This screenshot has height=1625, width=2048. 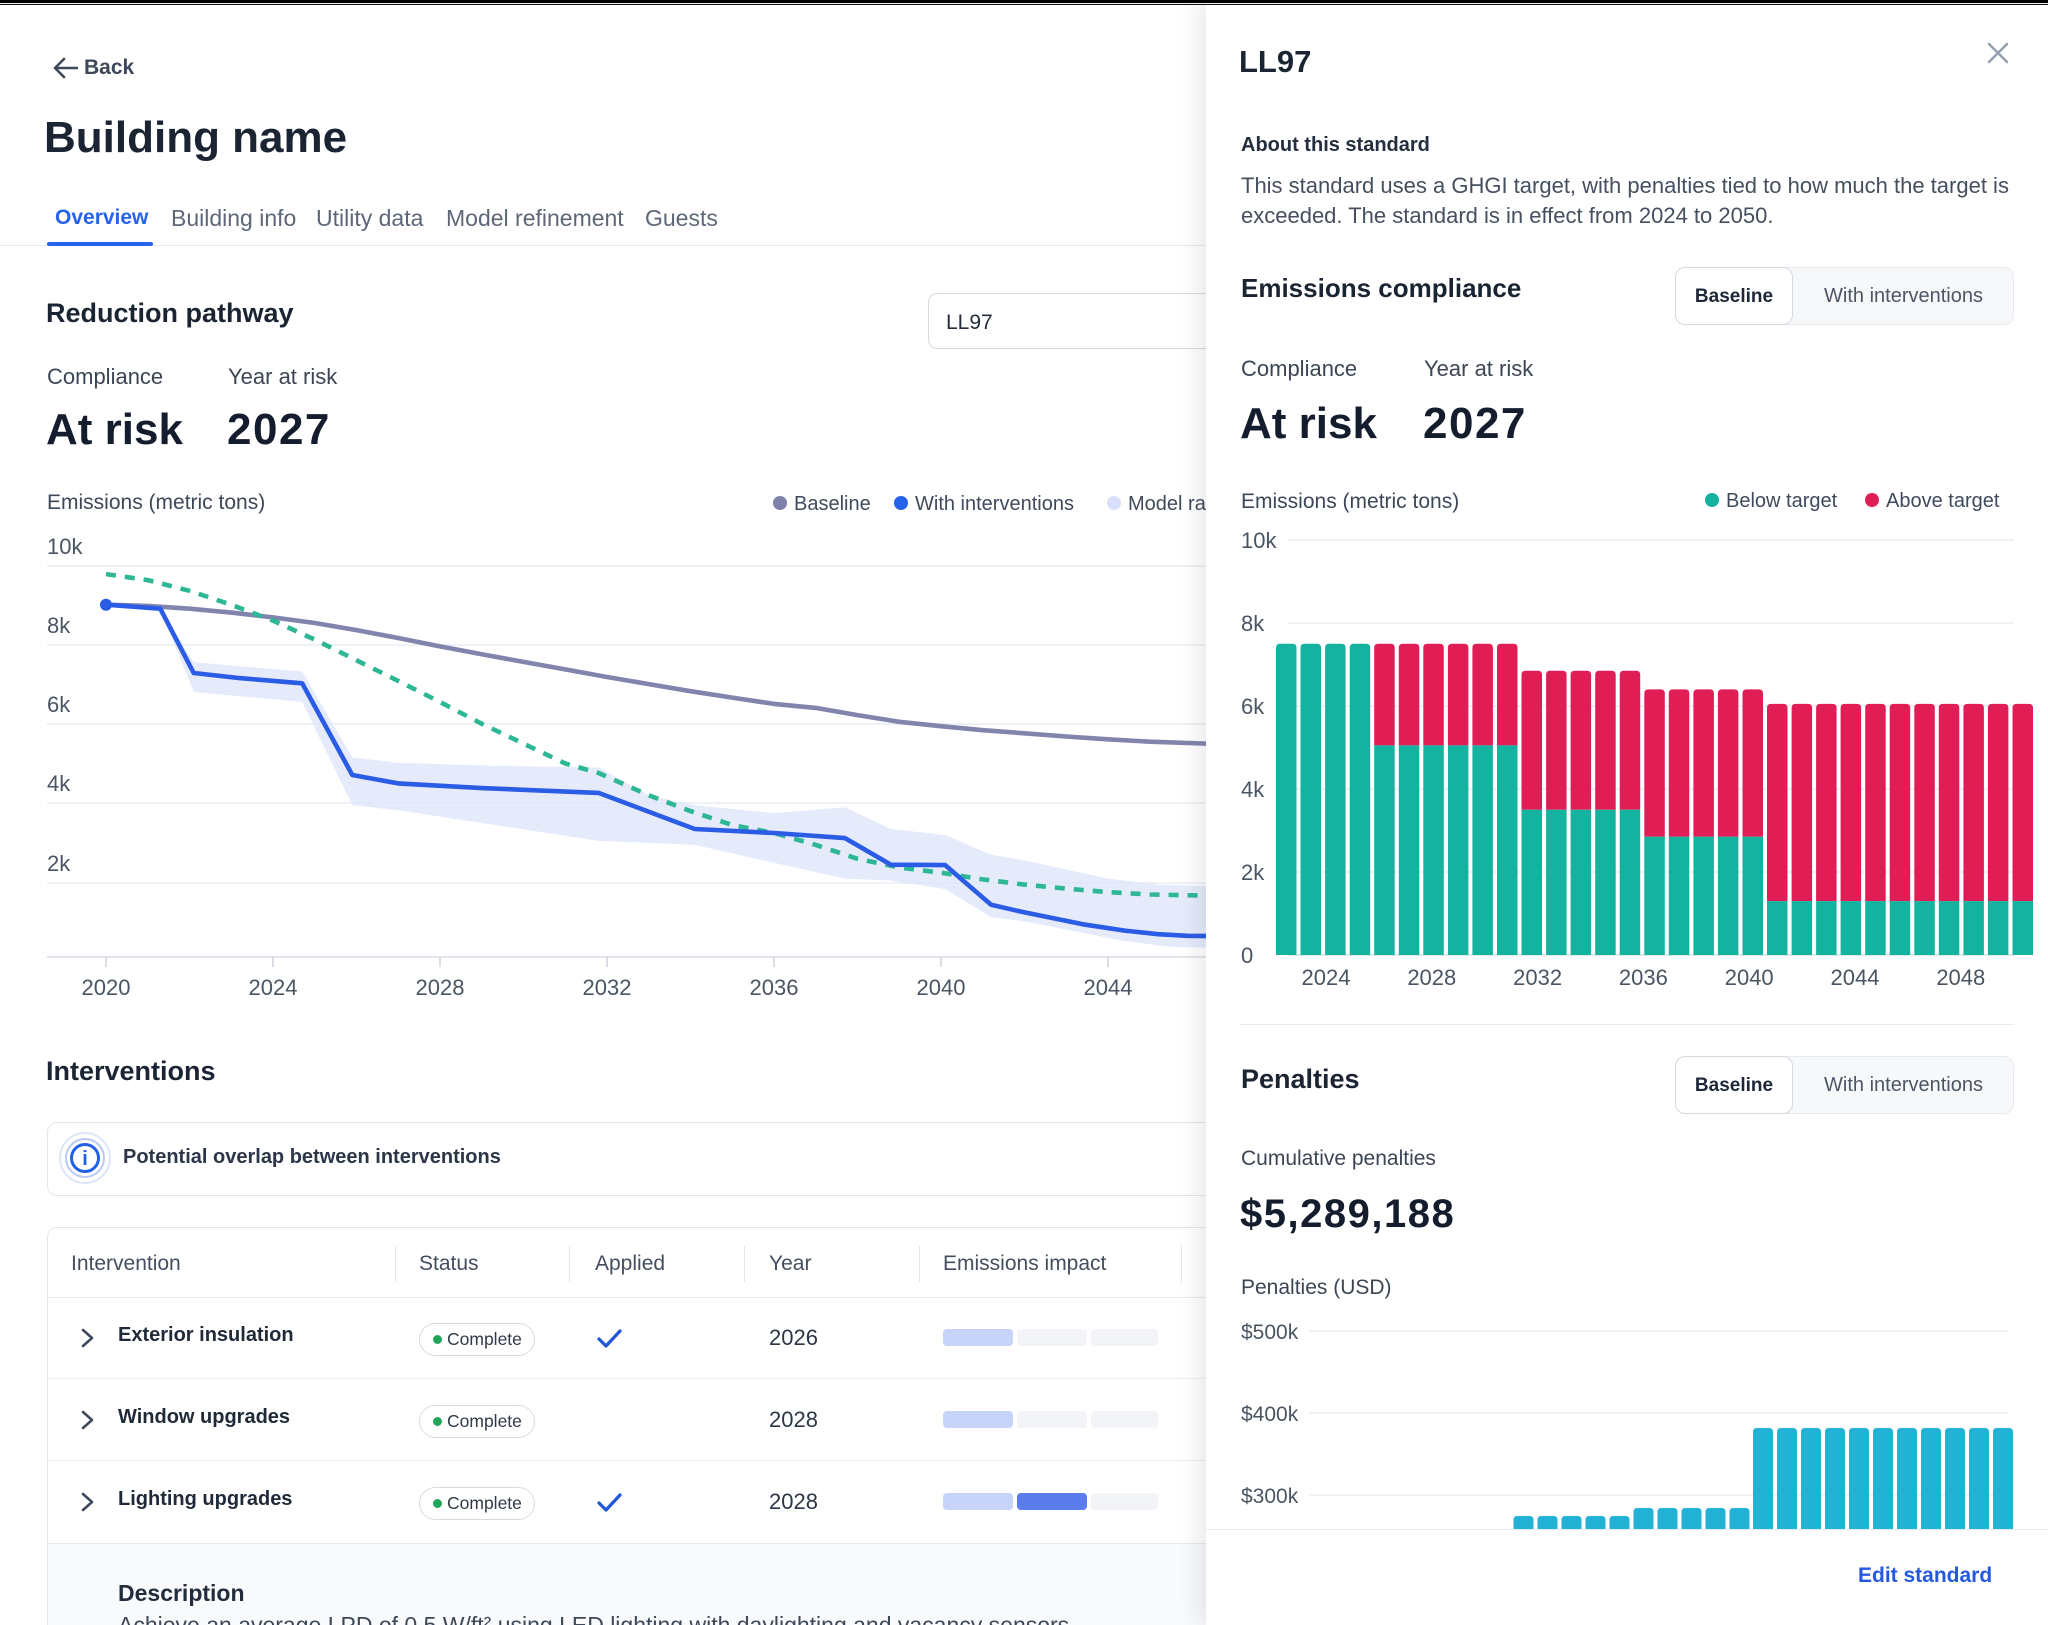 I want to click on svg-text: $400k, so click(x=1270, y=1414).